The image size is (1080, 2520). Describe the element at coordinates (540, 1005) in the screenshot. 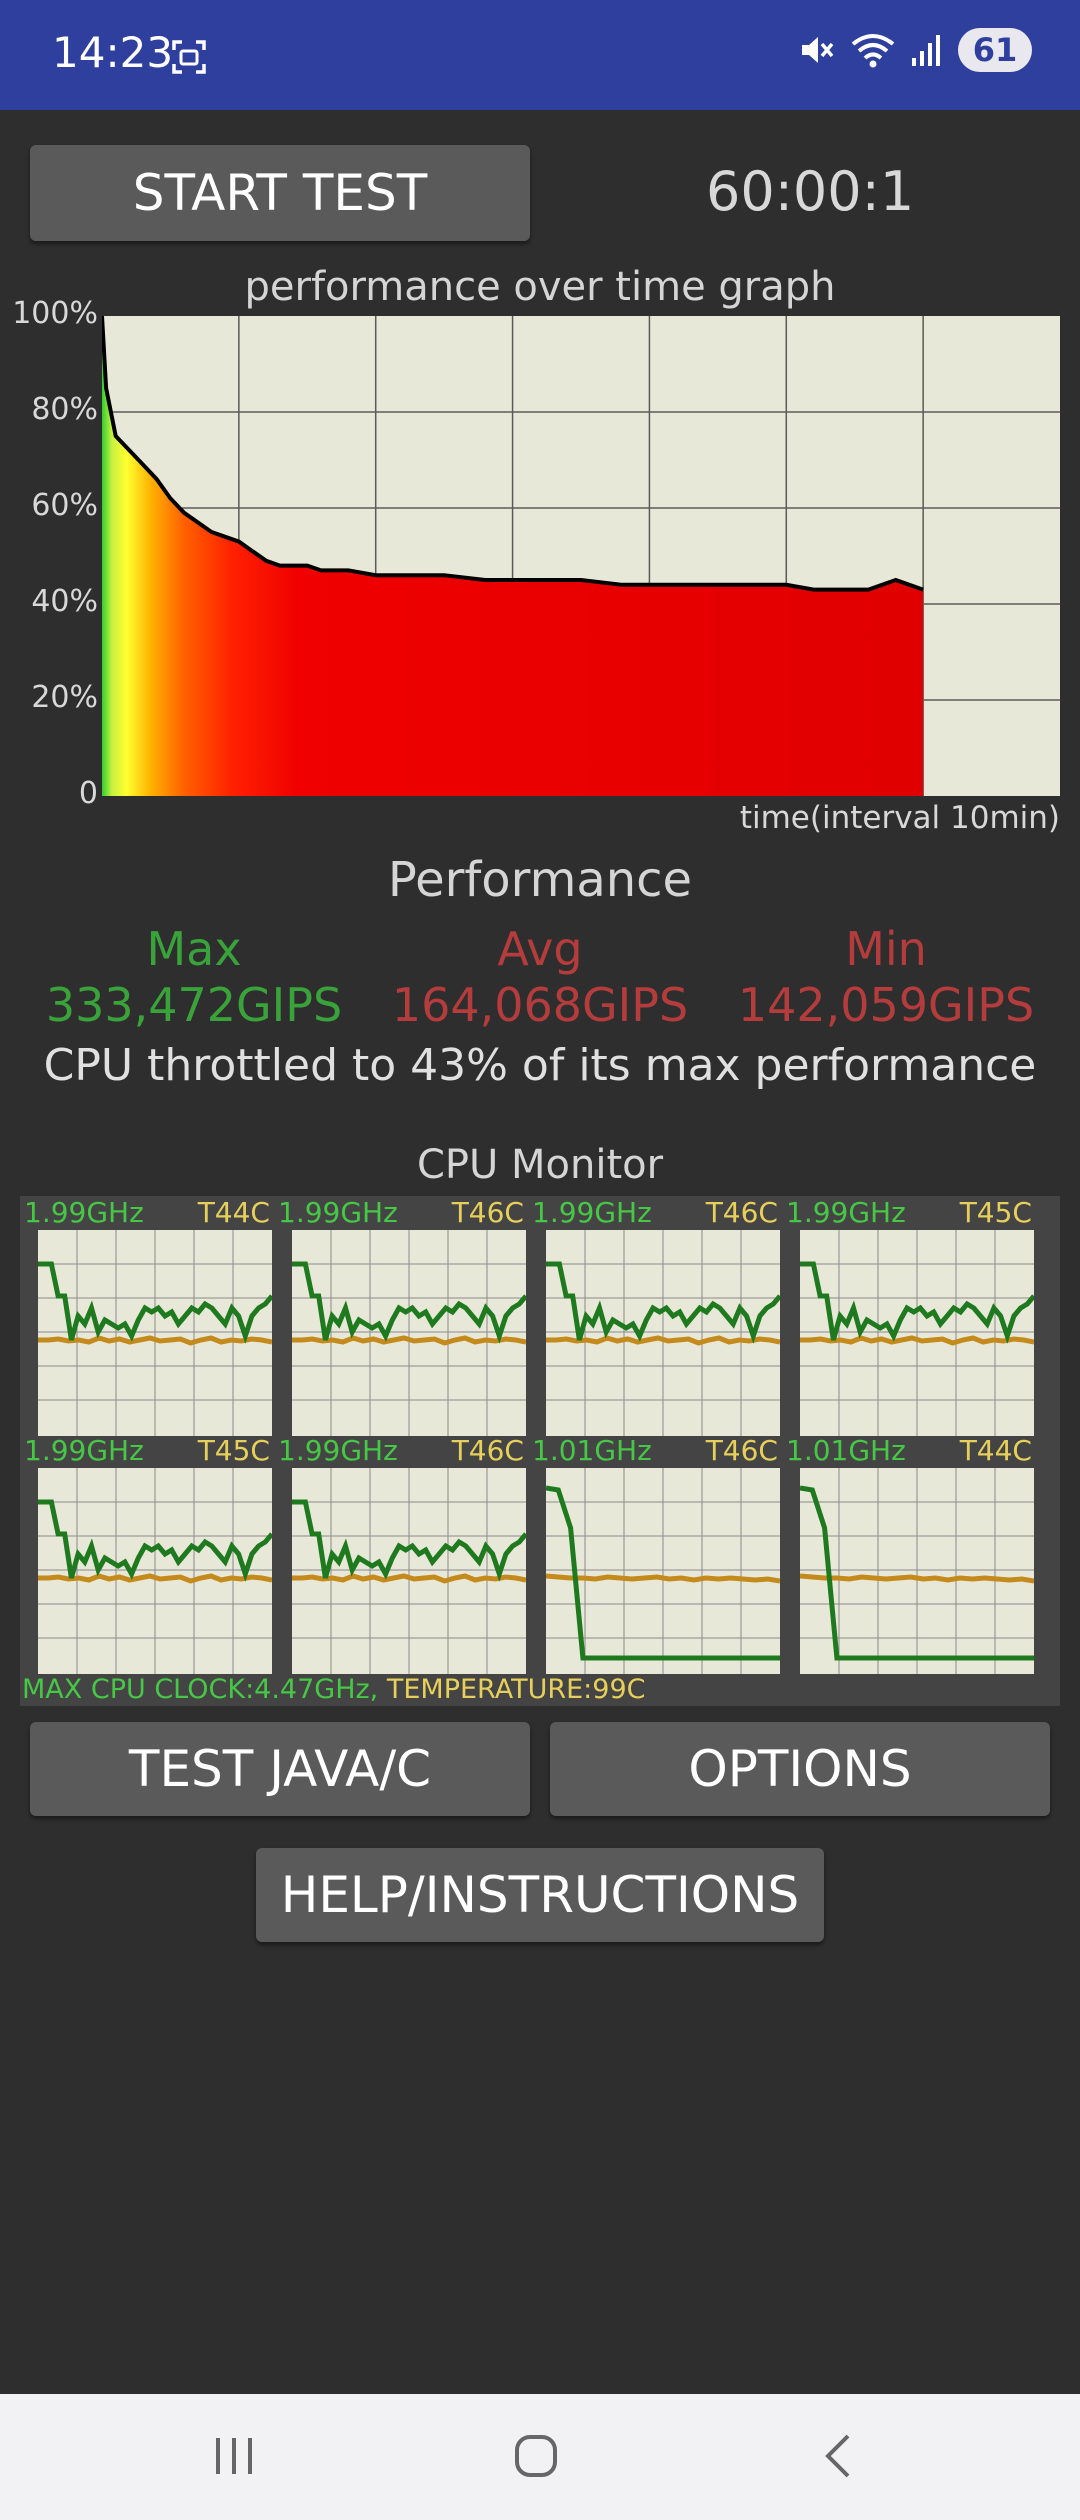

I see `avg-value: 164,068GIPS` at that location.